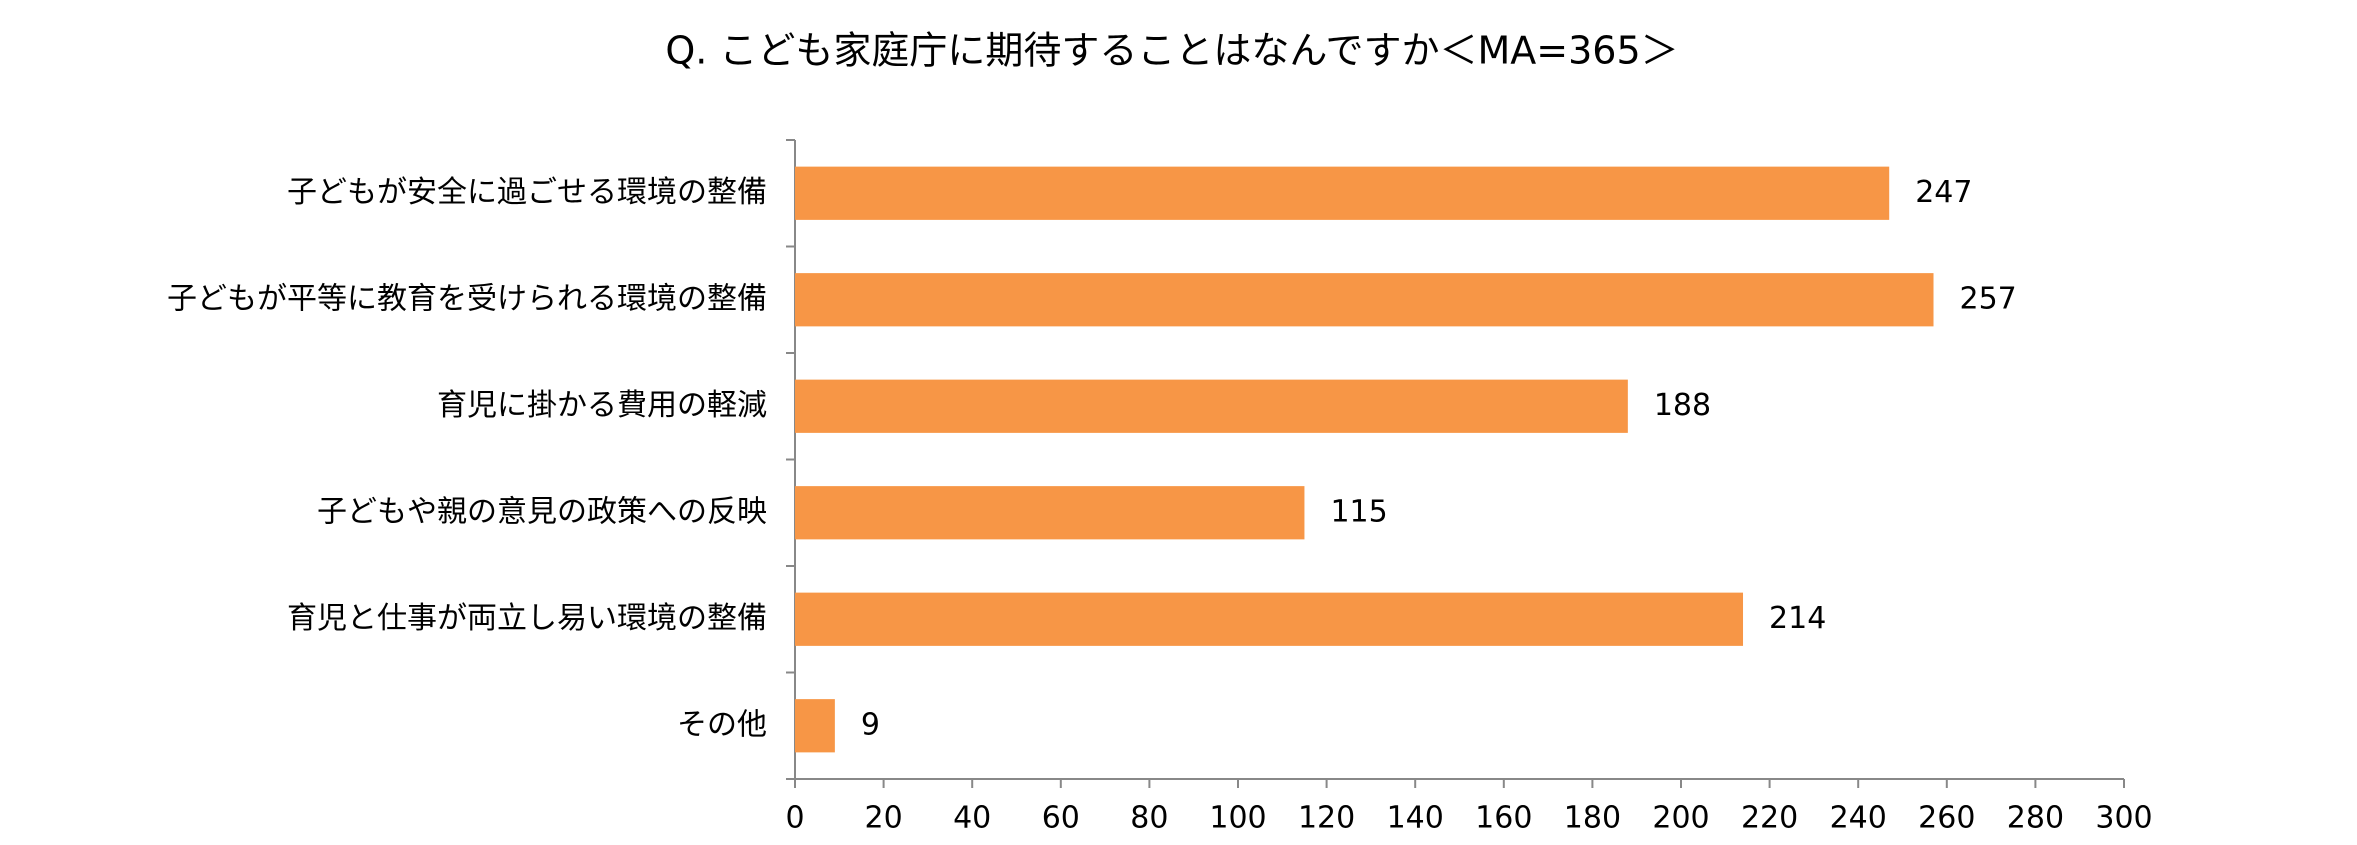  I want to click on x-tick-label: 140, so click(1415, 818).